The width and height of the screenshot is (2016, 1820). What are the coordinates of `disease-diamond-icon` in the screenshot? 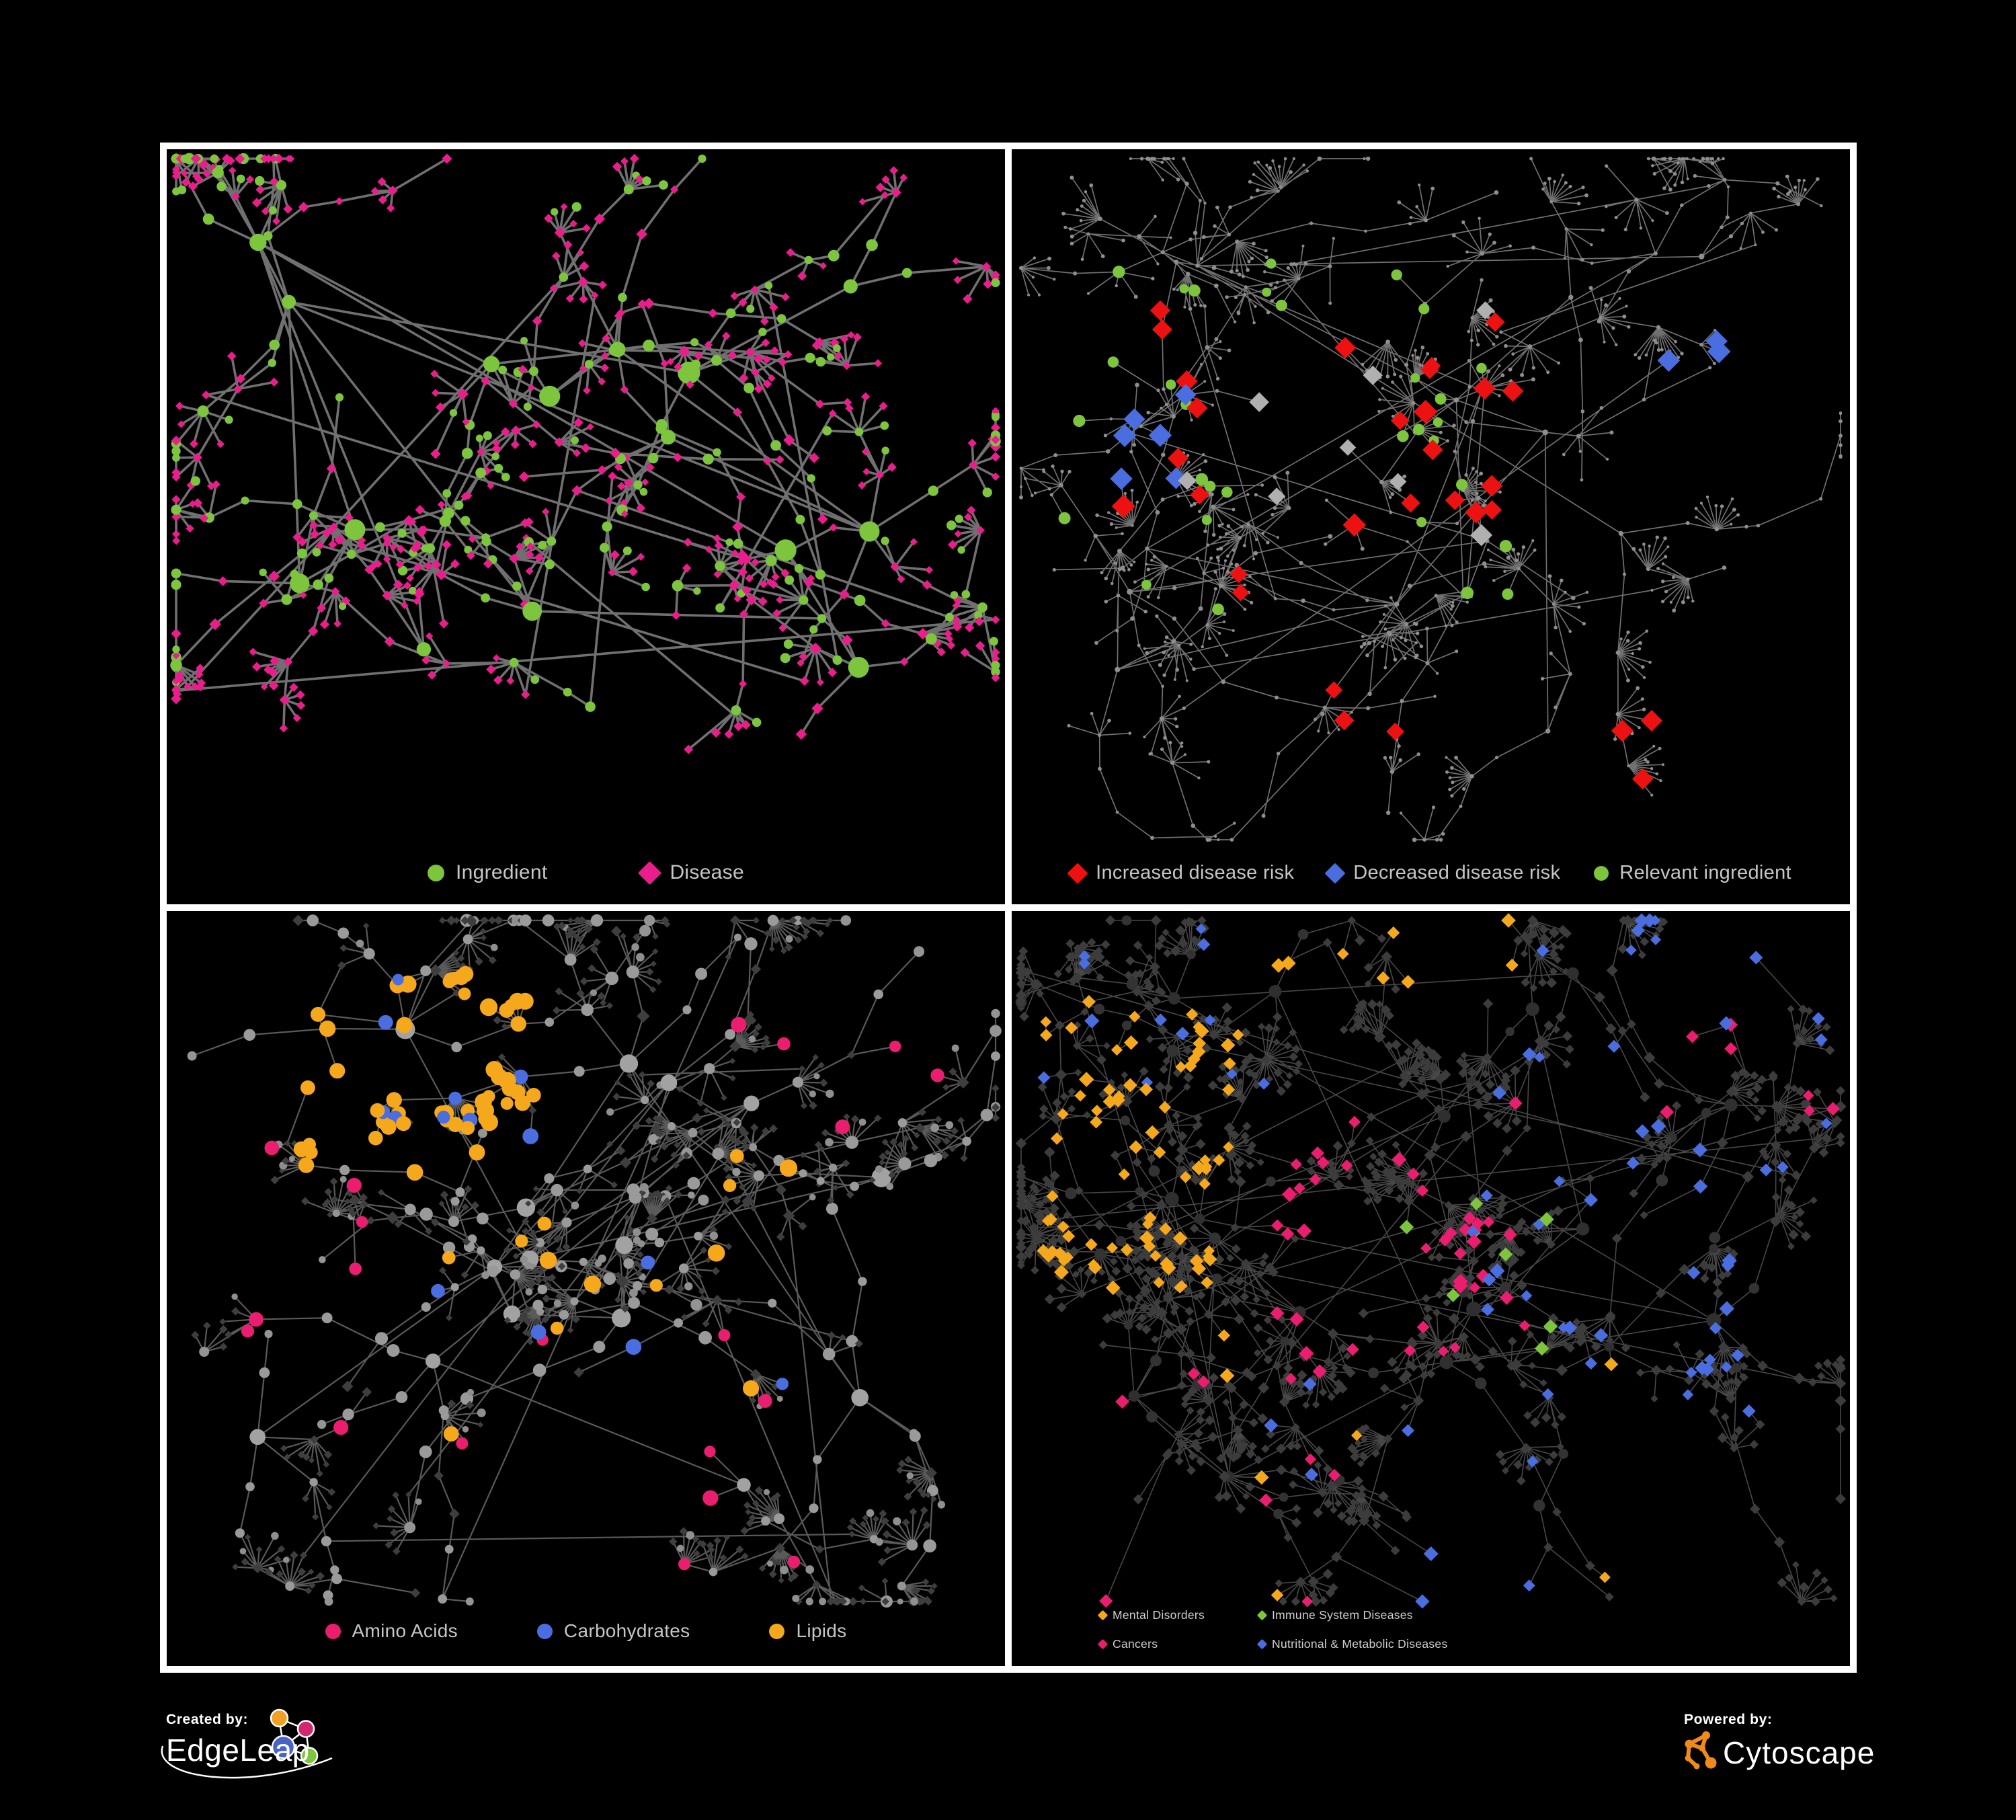 It's located at (650, 873).